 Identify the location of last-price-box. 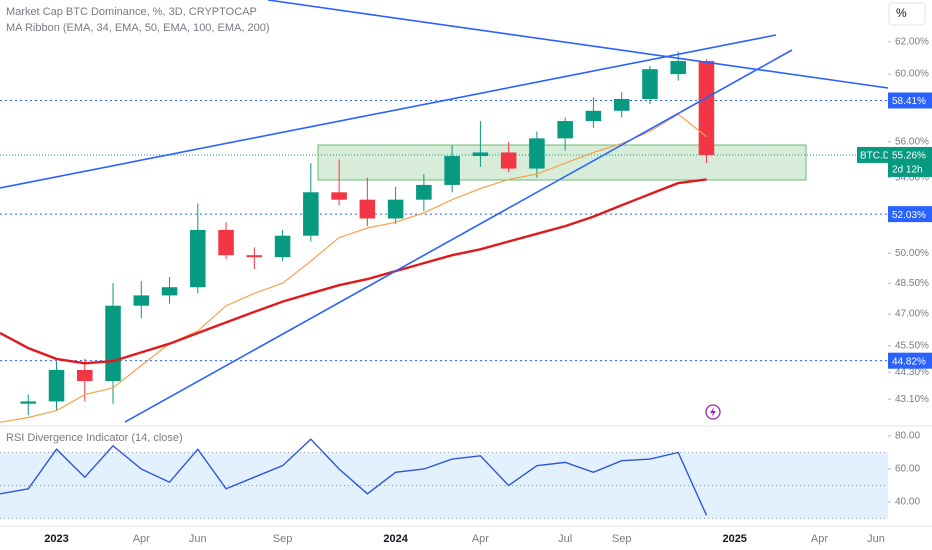
(910, 161).